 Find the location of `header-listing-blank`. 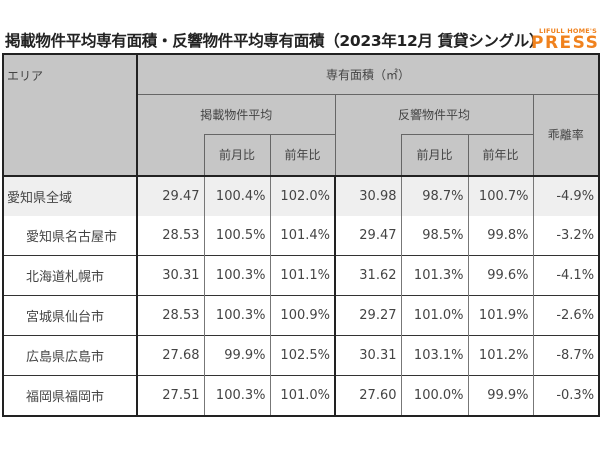

header-listing-blank is located at coordinates (171, 155).